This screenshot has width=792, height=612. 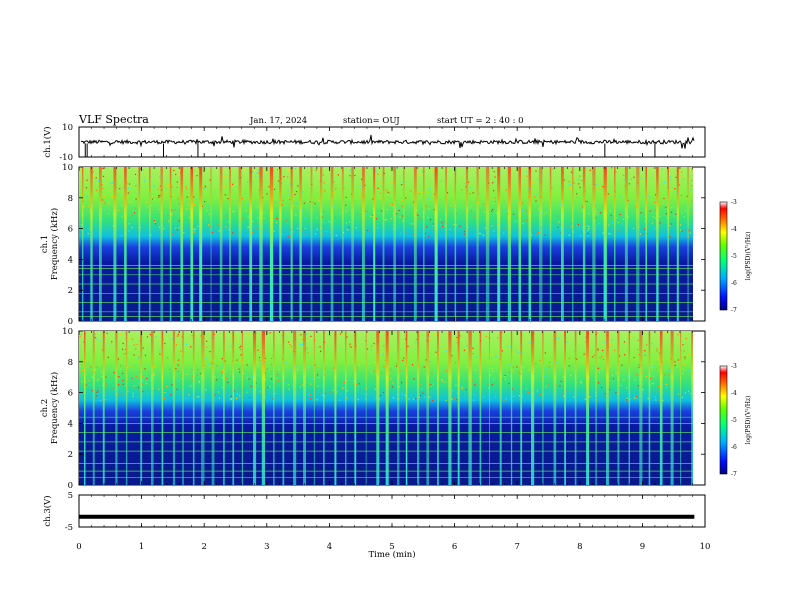 I want to click on x-tick-label: 7, so click(x=516, y=547).